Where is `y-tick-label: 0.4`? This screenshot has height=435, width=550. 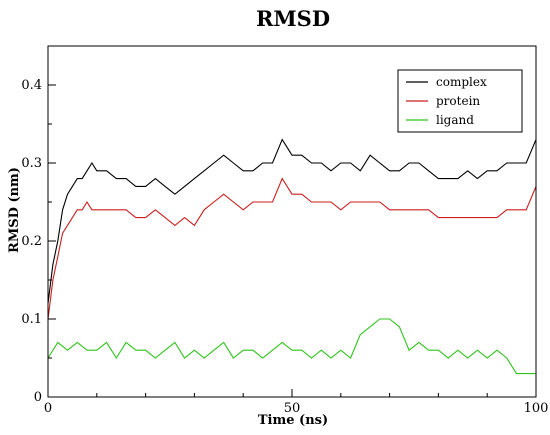
y-tick-label: 0.4 is located at coordinates (31, 85).